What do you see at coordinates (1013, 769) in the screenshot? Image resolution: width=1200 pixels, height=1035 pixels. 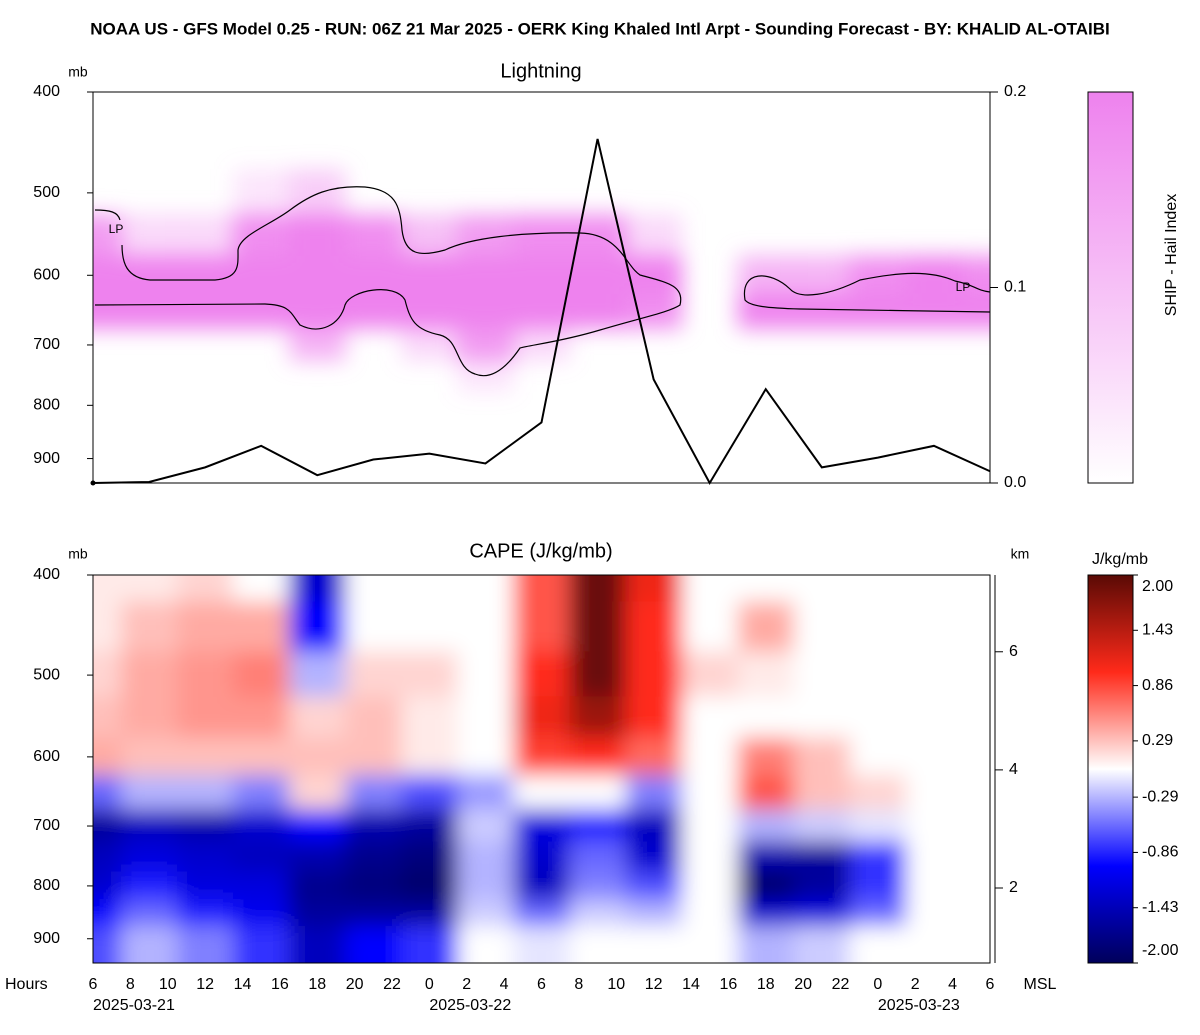 I see `y2-tick-label: 4` at bounding box center [1013, 769].